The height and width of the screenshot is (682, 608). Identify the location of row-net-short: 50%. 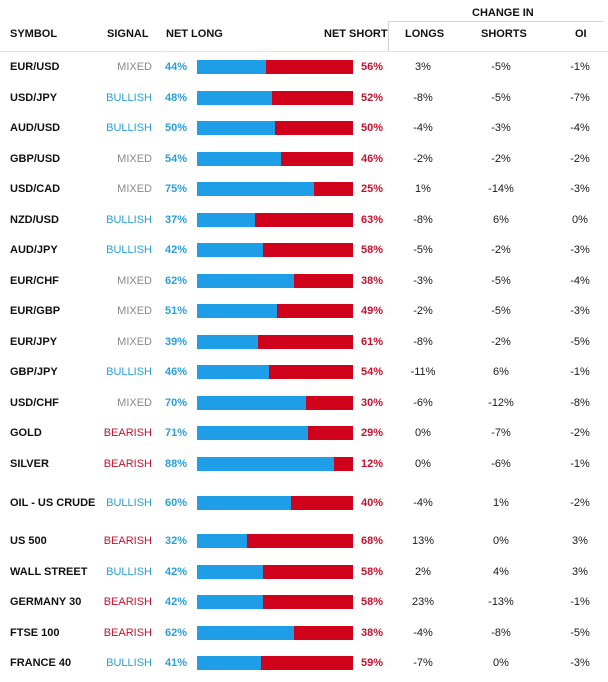
(371, 128).